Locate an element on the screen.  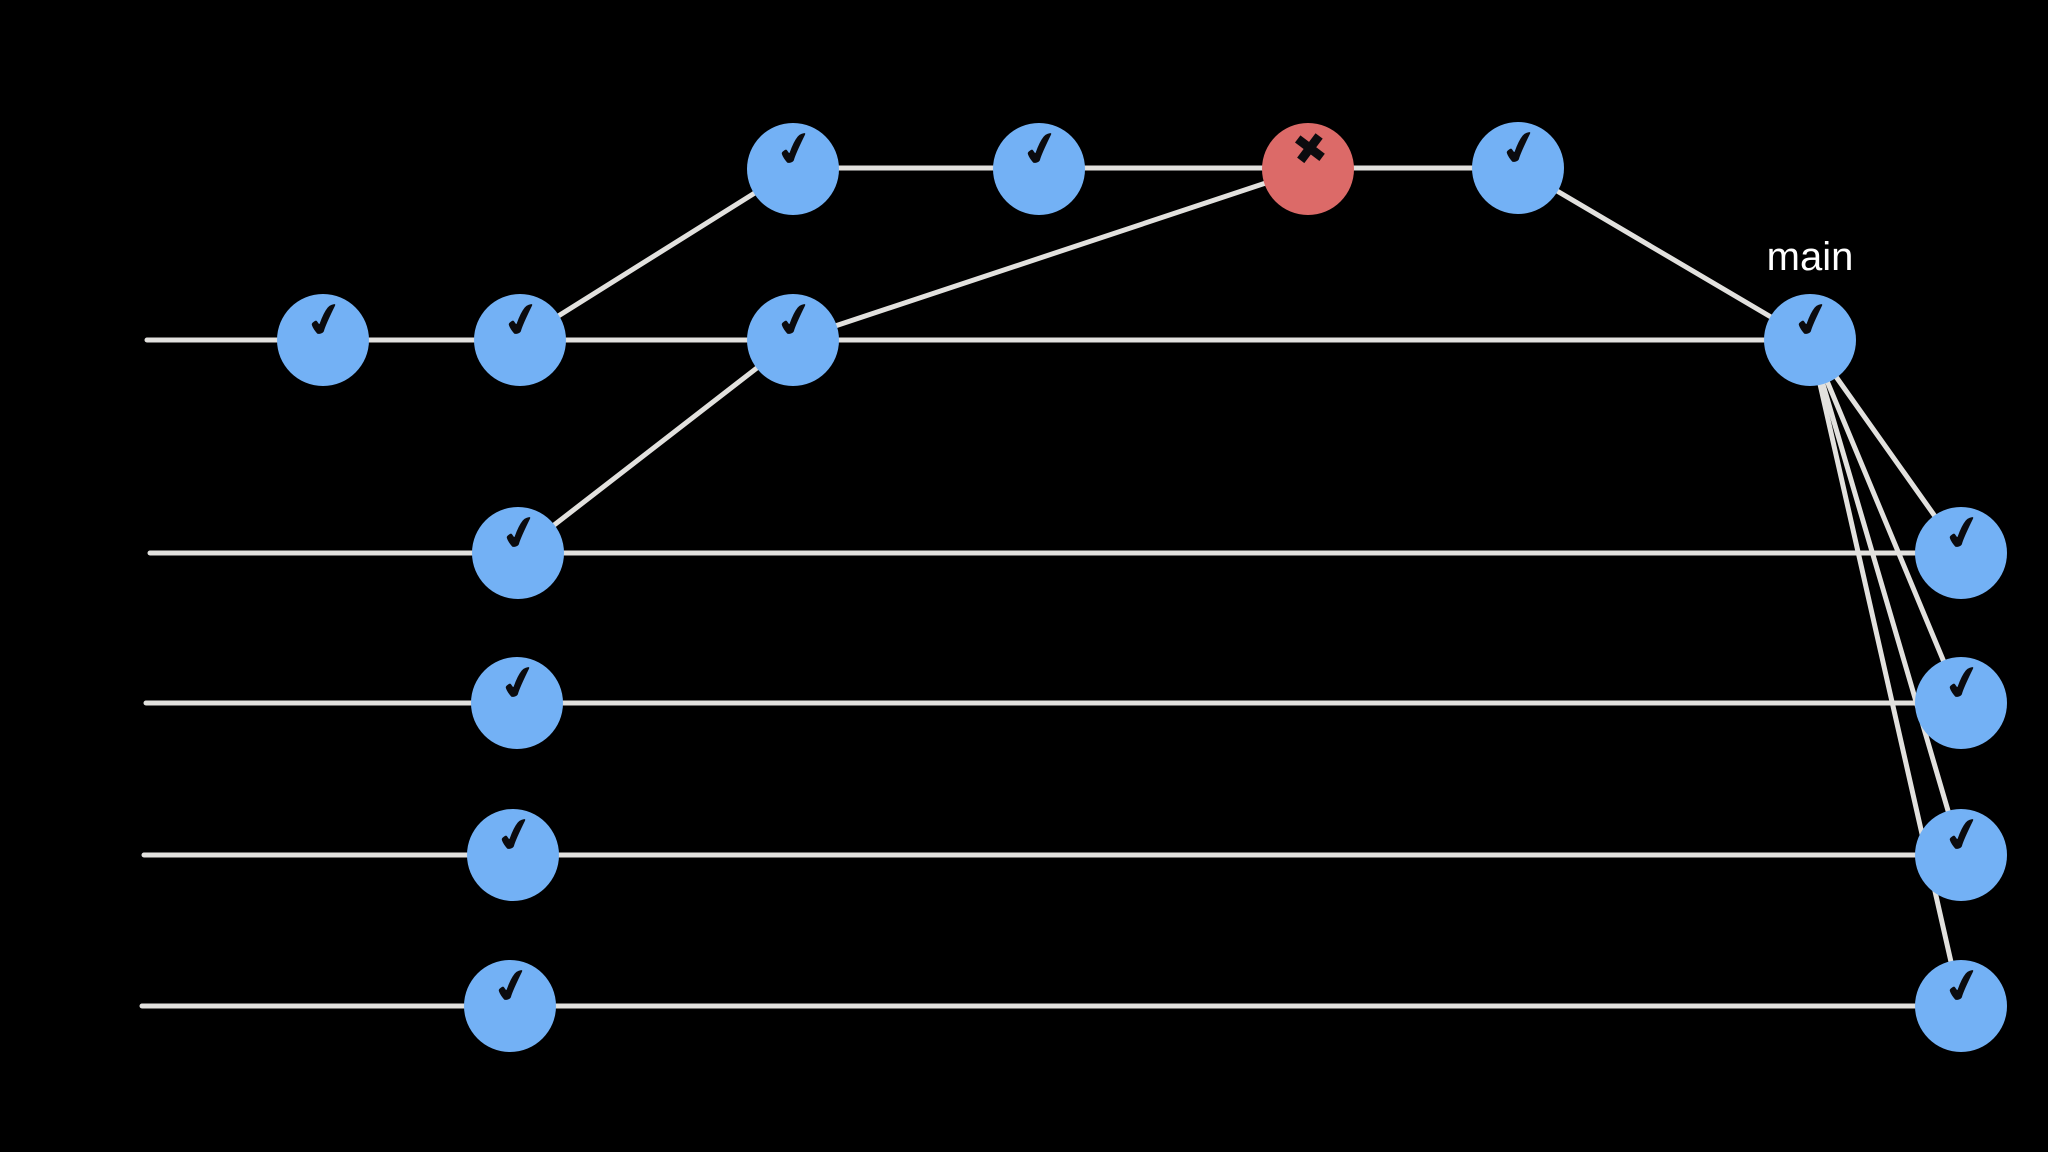
branch-label-main: main is located at coordinates (1810, 257).